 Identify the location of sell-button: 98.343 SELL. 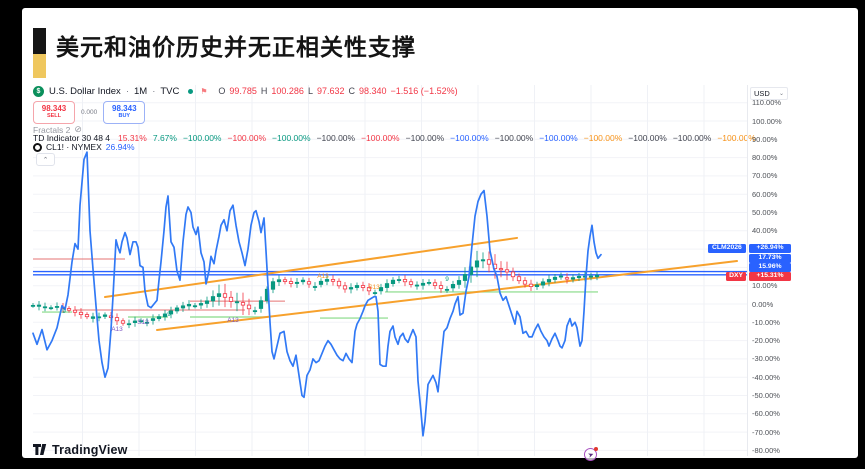
(54, 112).